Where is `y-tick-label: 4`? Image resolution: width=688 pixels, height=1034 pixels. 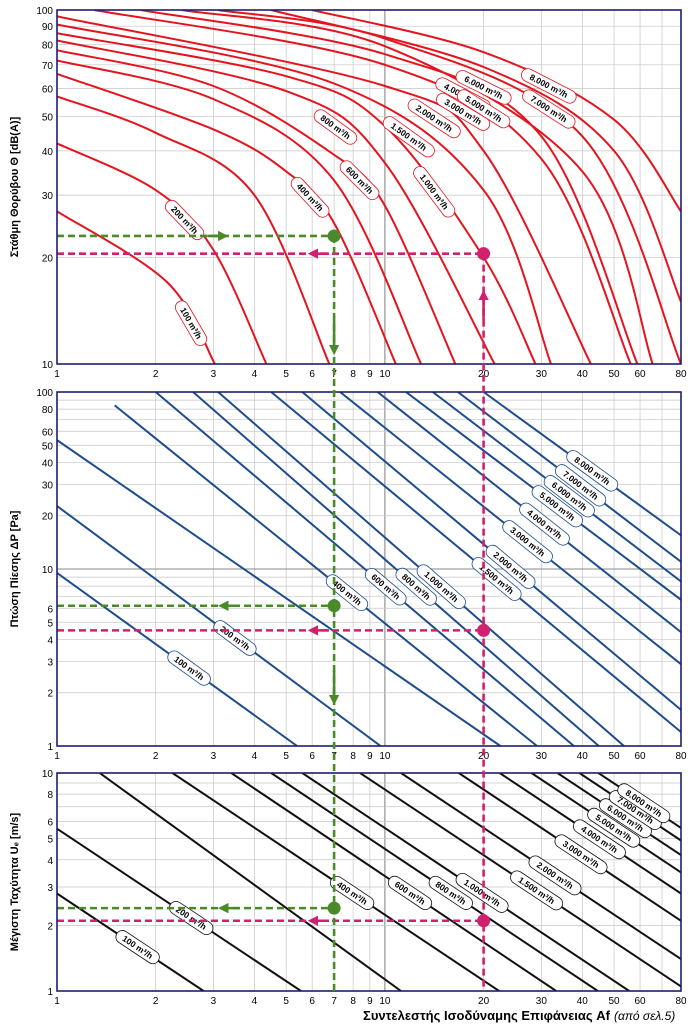
y-tick-label: 4 is located at coordinates (50, 861).